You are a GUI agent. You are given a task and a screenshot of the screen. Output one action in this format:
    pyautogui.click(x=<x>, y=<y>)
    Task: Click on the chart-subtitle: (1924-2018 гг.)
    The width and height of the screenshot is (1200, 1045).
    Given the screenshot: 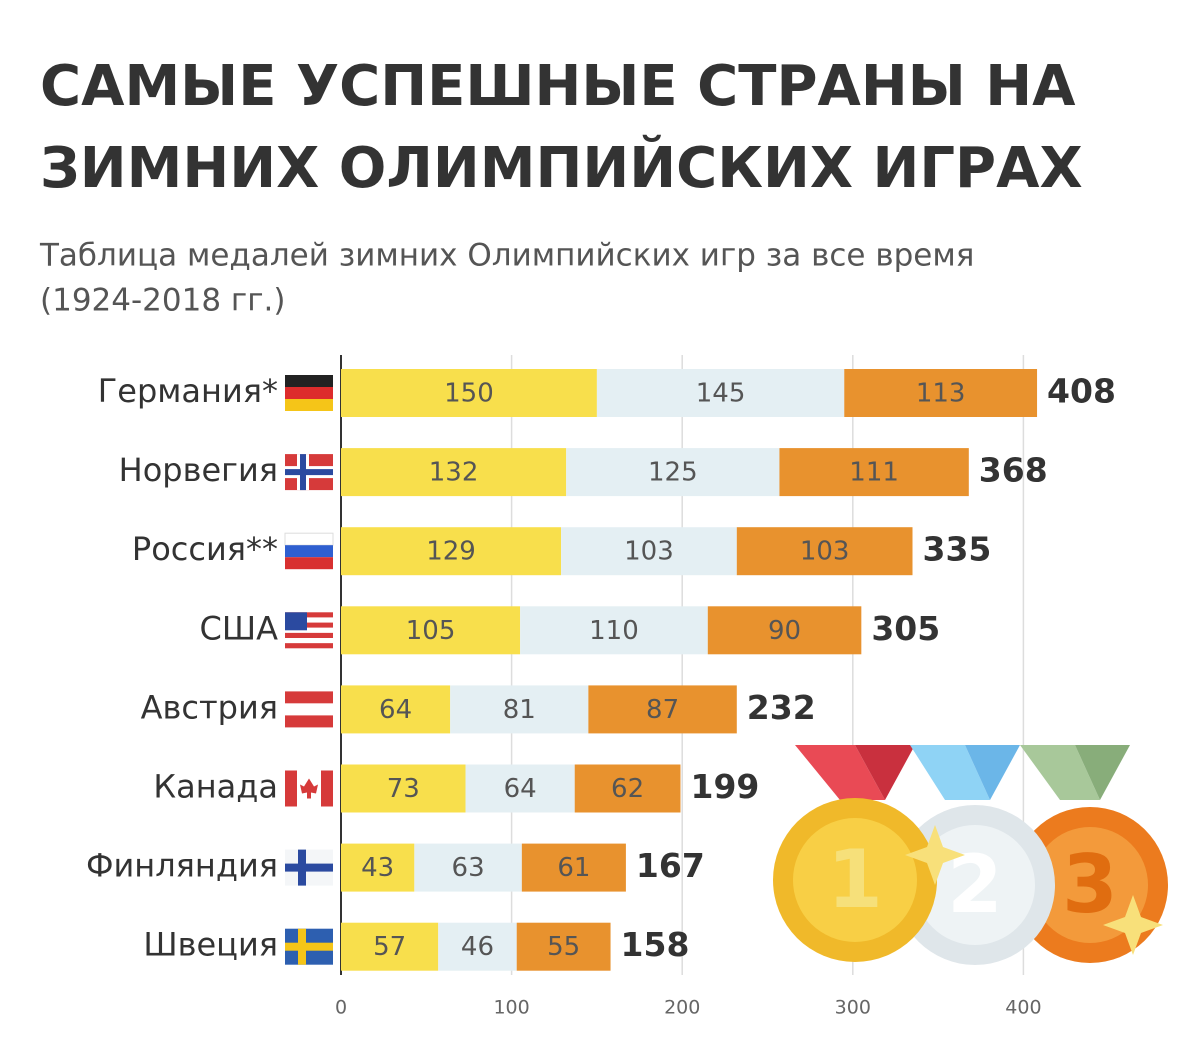 What is the action you would take?
    pyautogui.click(x=162, y=301)
    